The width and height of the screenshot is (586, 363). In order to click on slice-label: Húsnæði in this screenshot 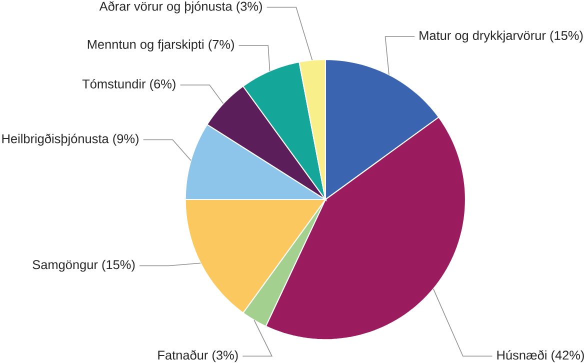, I will do `click(521, 355)`.